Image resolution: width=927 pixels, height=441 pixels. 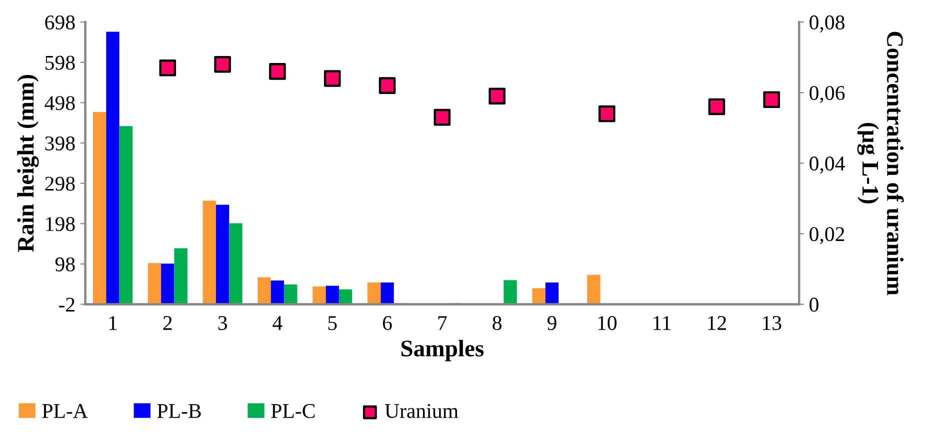 What do you see at coordinates (113, 323) in the screenshot?
I see `x-tick-label: 1` at bounding box center [113, 323].